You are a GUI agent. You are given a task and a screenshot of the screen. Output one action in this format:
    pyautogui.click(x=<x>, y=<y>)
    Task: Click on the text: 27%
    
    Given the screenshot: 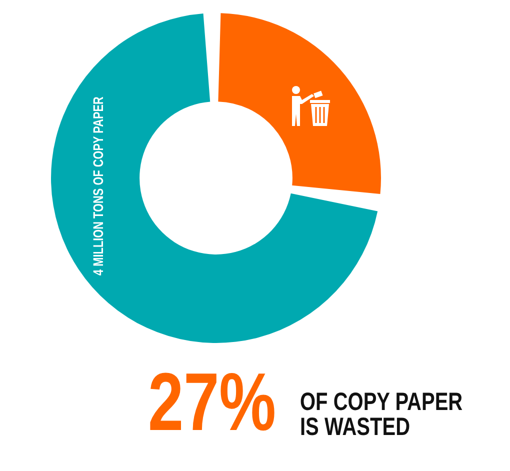 What is the action you would take?
    pyautogui.click(x=212, y=402)
    